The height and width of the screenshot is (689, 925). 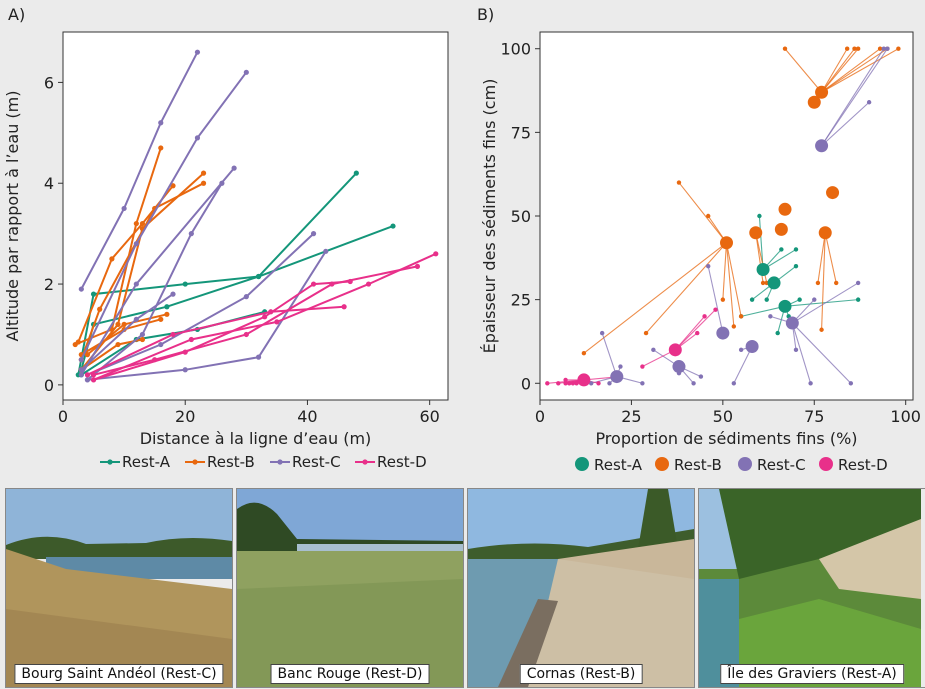 I want to click on photo-vegetated-bank-image, so click(x=810, y=588).